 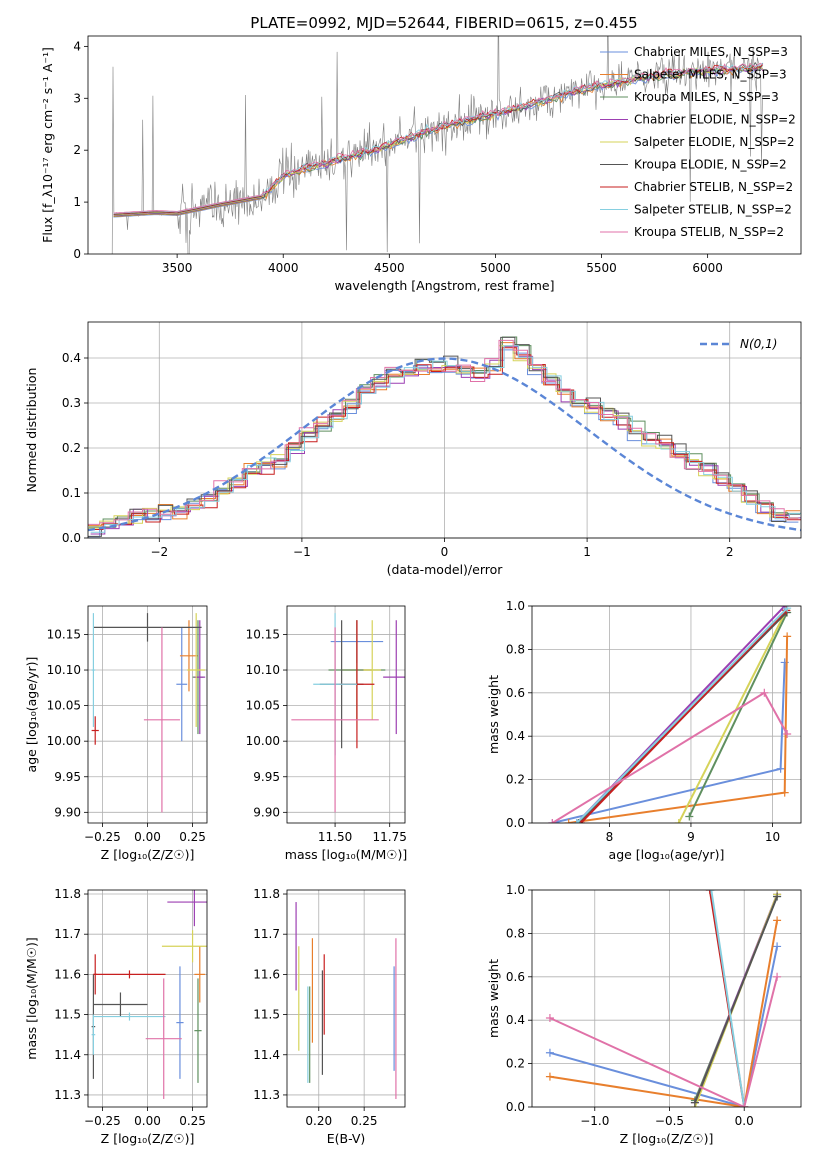 What do you see at coordinates (346, 1138) in the screenshot?
I see `x-axis-label: E(B-V)` at bounding box center [346, 1138].